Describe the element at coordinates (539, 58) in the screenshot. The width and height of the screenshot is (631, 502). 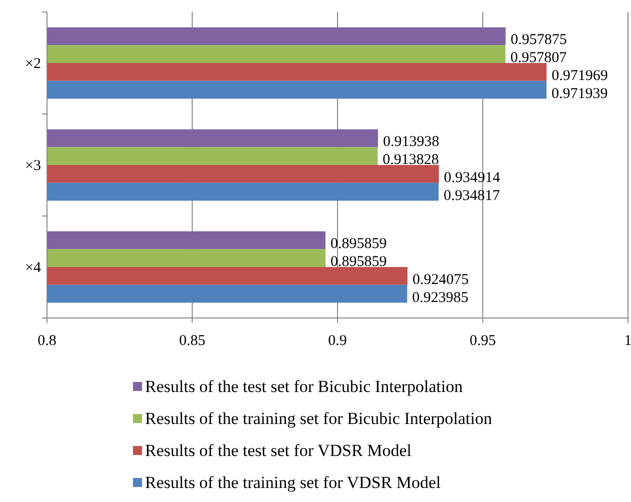
I see `data-label: 0.957807` at that location.